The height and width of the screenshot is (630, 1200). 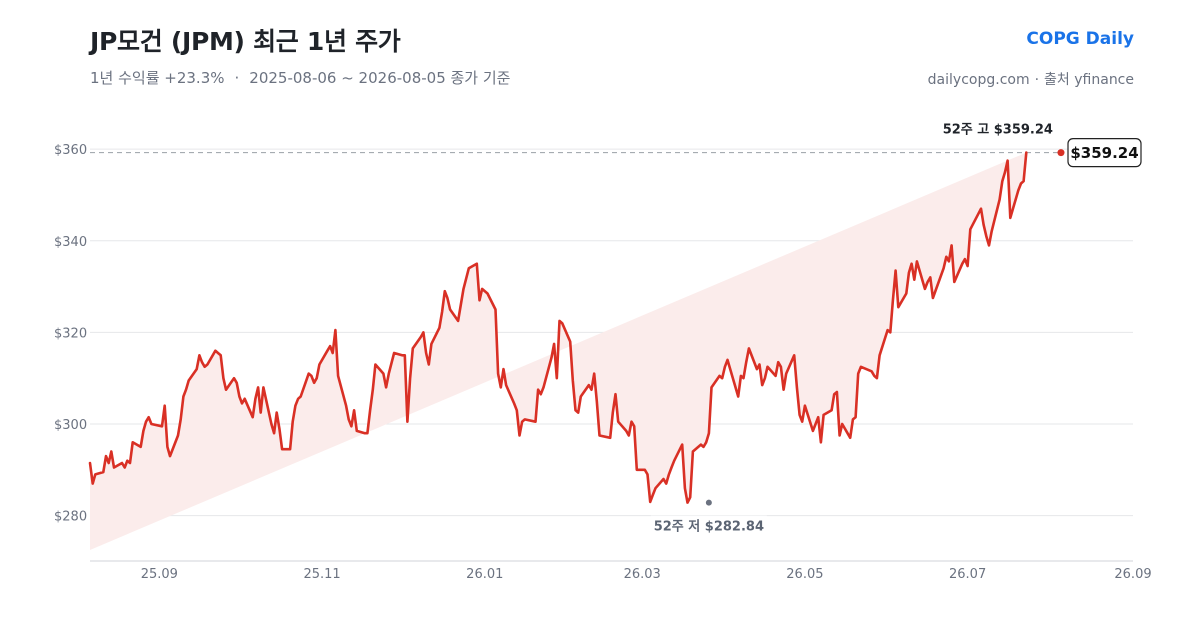 What do you see at coordinates (70, 517) in the screenshot?
I see `y-tick-label: $280` at bounding box center [70, 517].